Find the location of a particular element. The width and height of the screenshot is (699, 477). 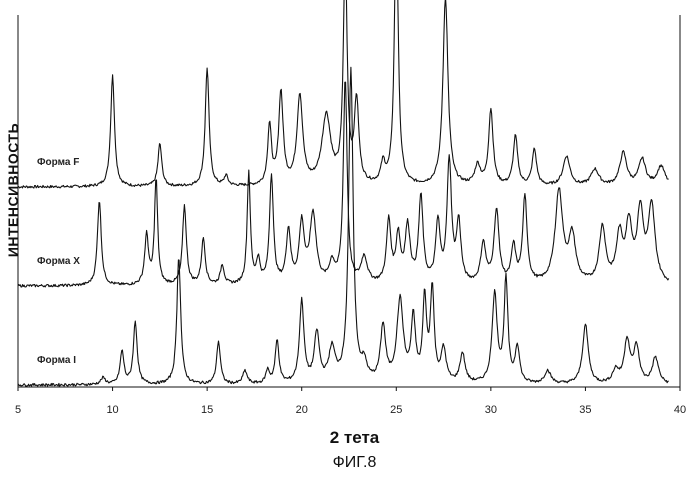

figure-caption: ФИГ.8 is located at coordinates (349, 463).